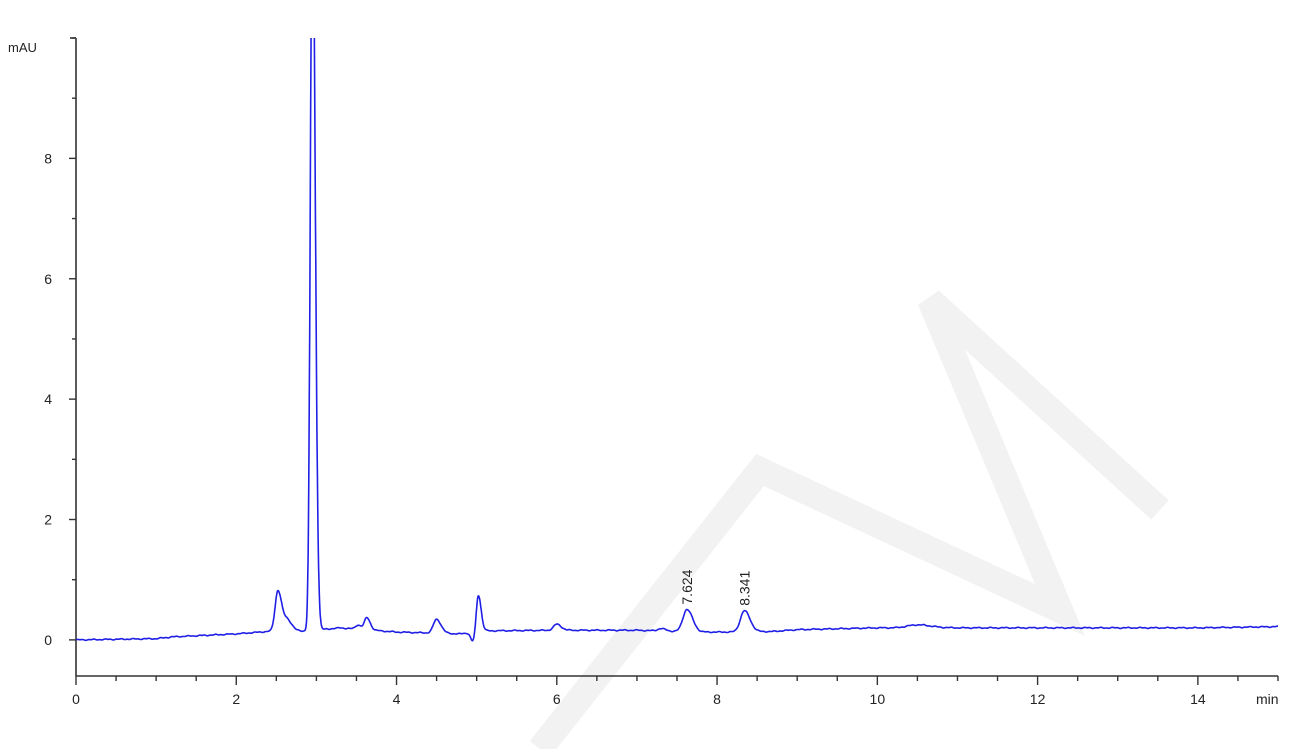 The width and height of the screenshot is (1314, 754). I want to click on x-tick-label: 2, so click(236, 699).